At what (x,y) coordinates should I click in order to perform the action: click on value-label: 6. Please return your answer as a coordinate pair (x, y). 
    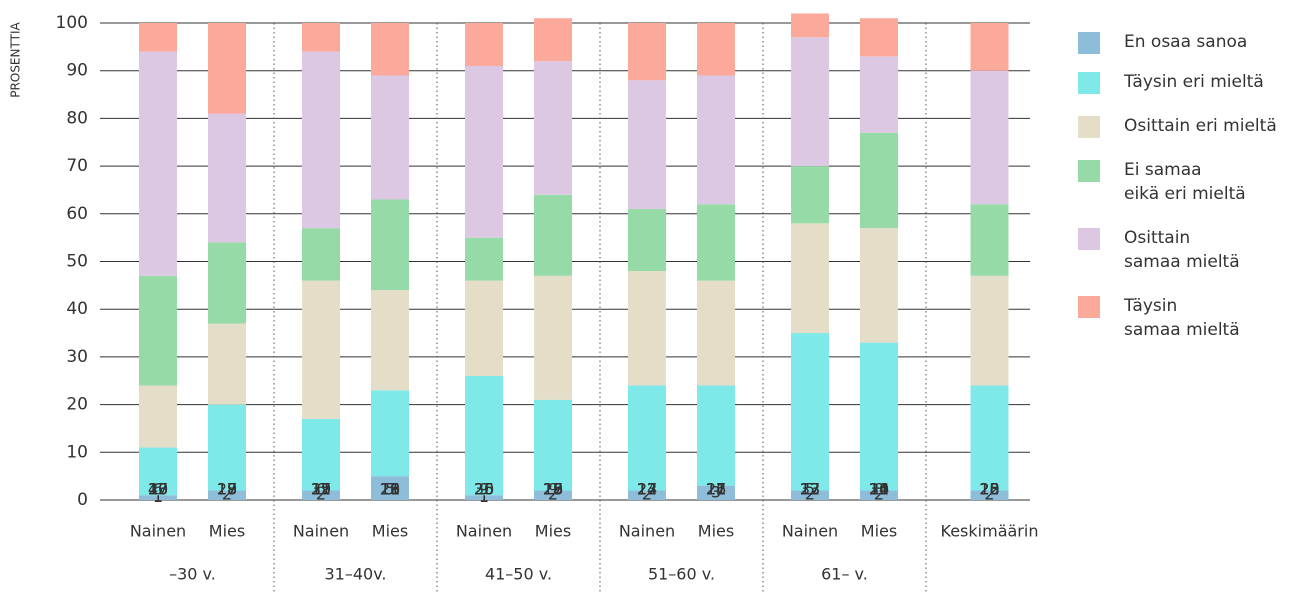
    Looking at the image, I should click on (321, 489).